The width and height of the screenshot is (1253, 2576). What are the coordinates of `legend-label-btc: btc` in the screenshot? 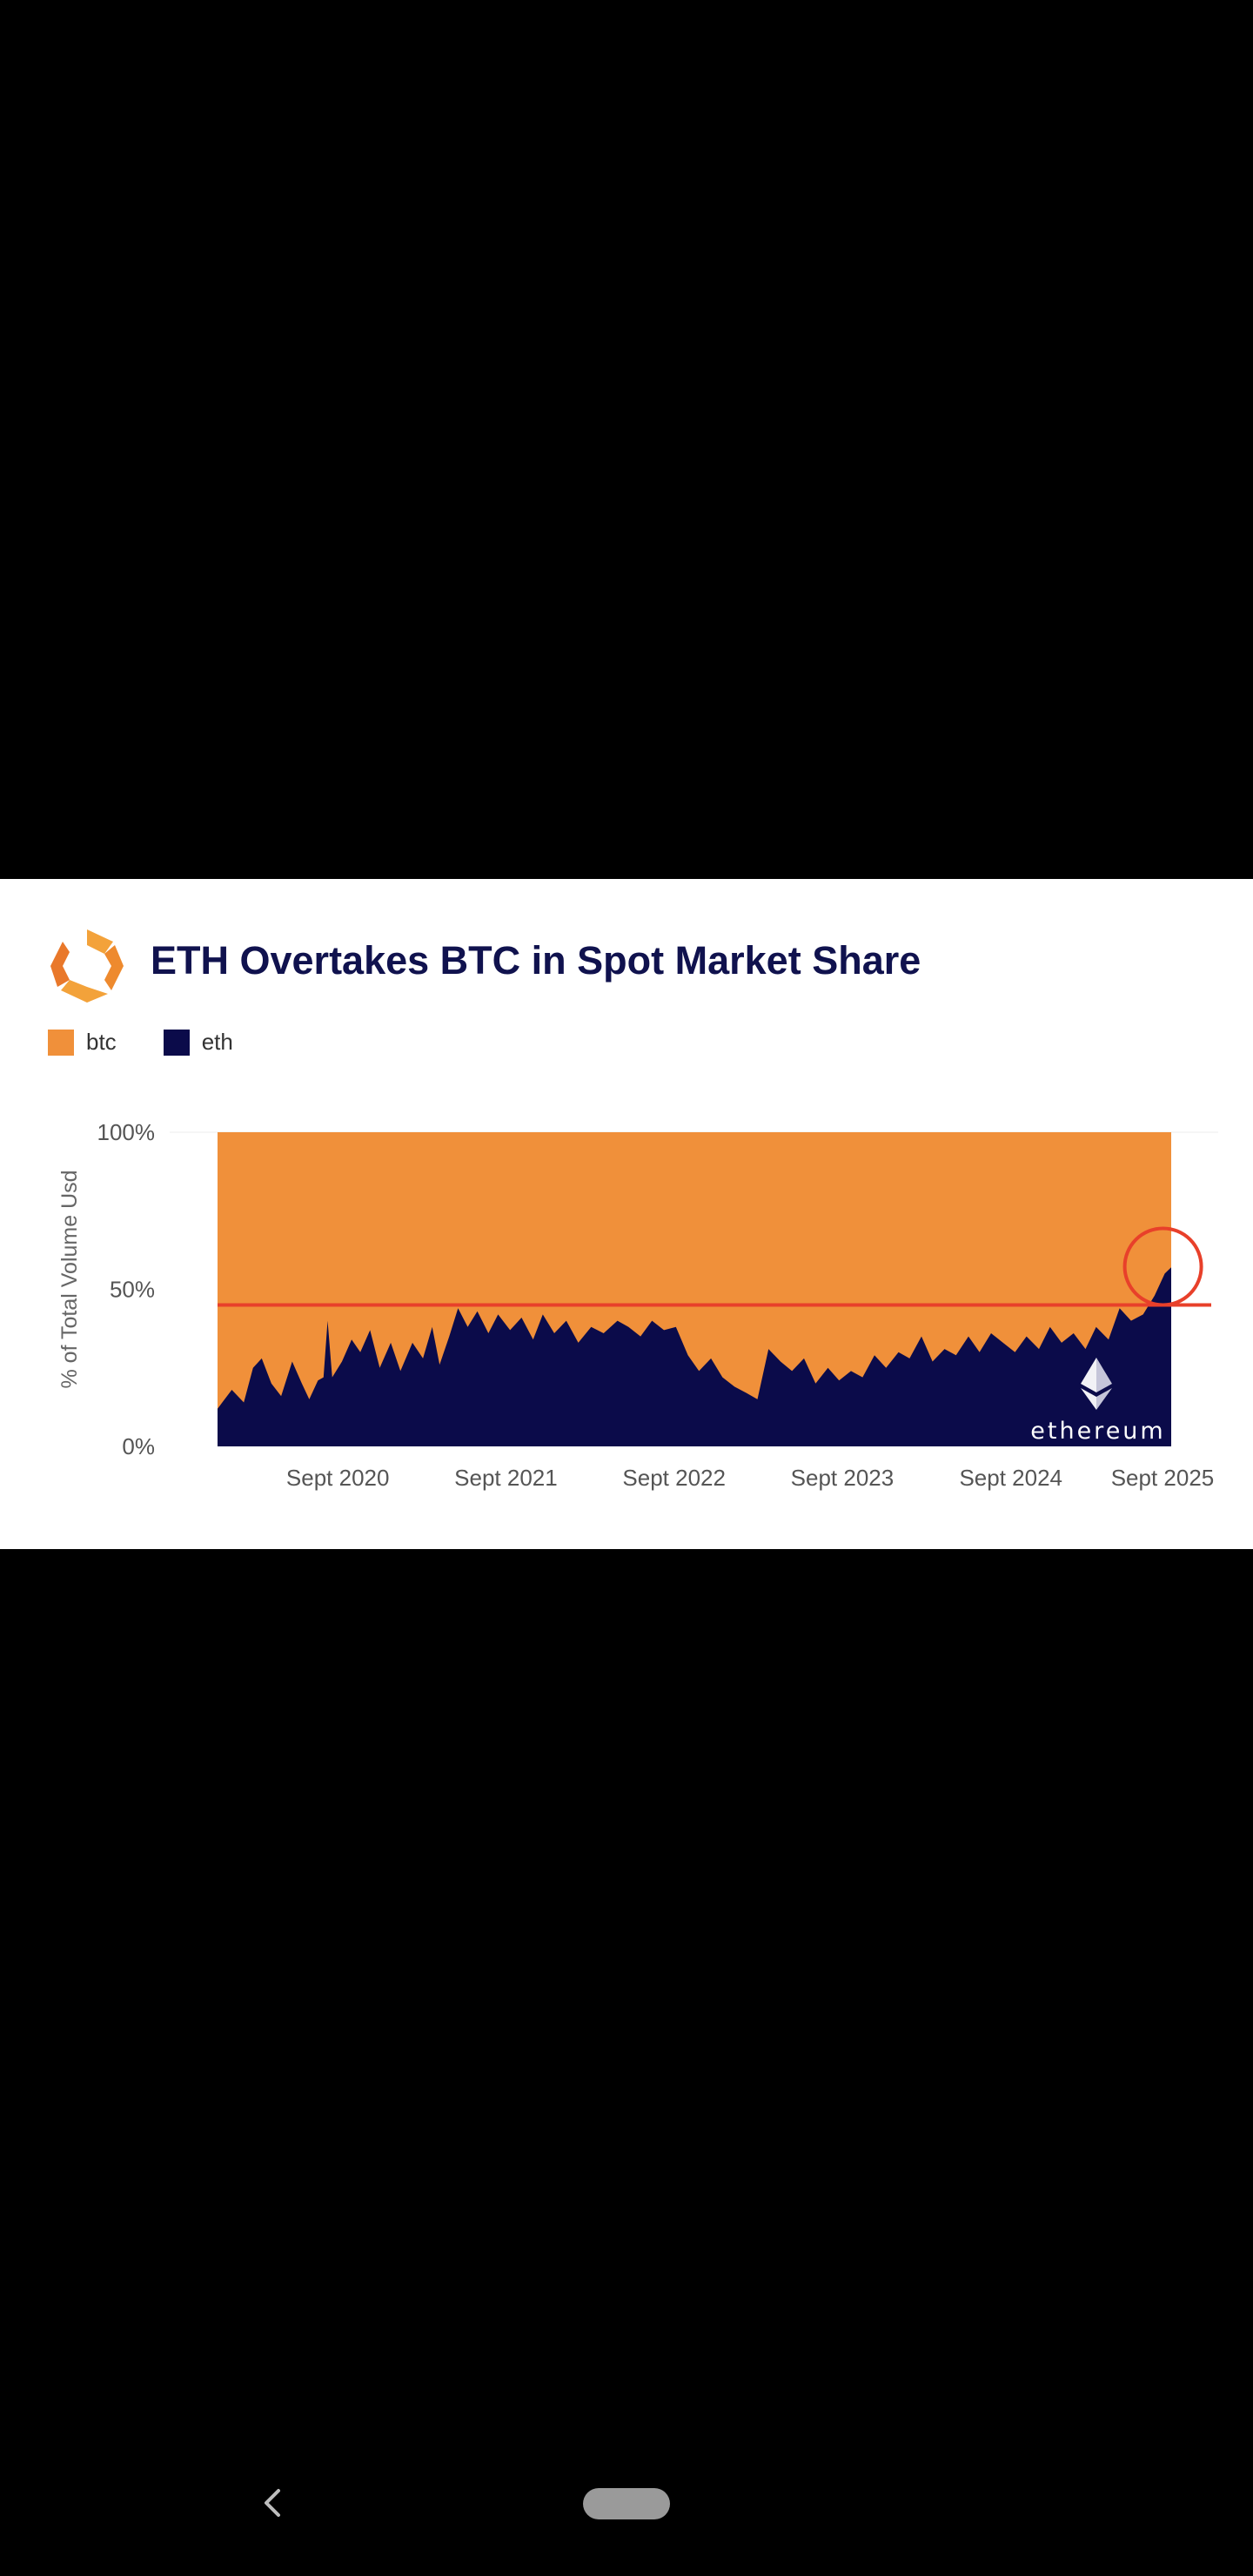 It's located at (101, 1042).